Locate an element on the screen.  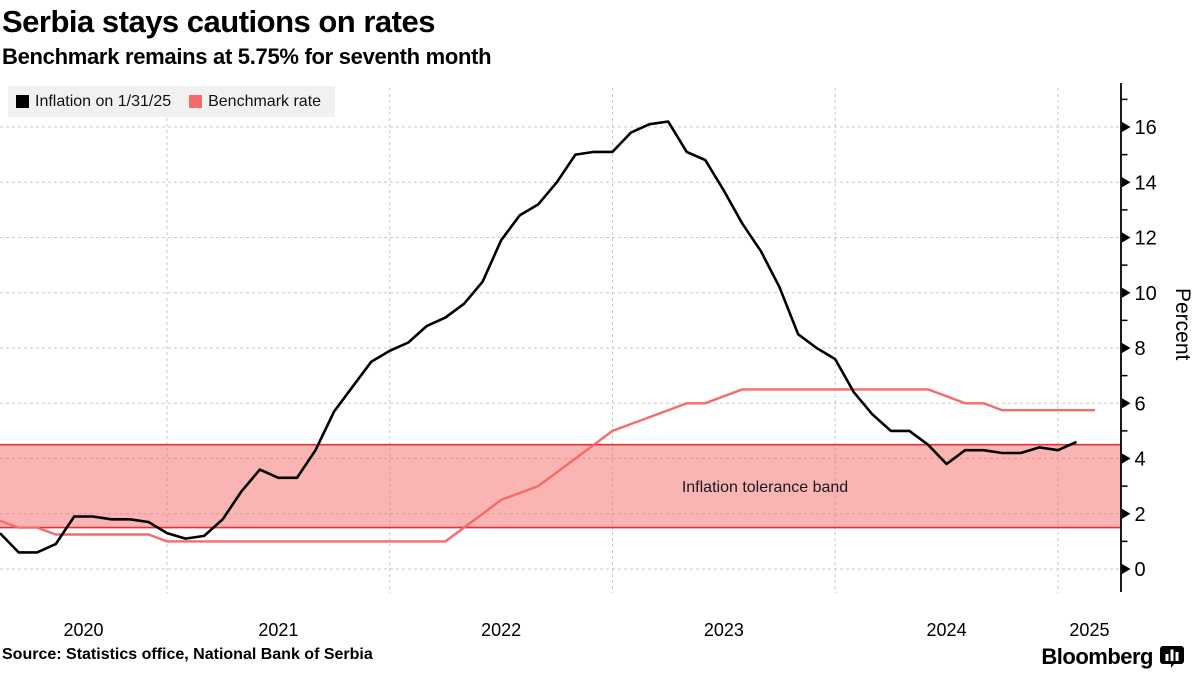
y-tick-label: 16 is located at coordinates (1146, 128).